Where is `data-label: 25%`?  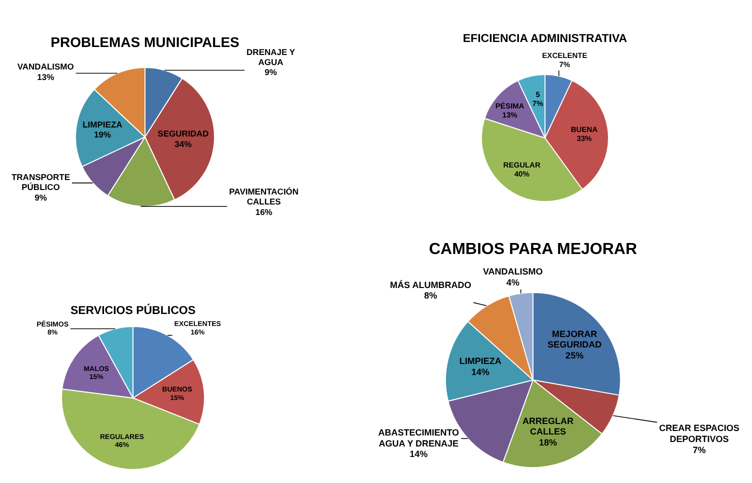 data-label: 25% is located at coordinates (575, 355).